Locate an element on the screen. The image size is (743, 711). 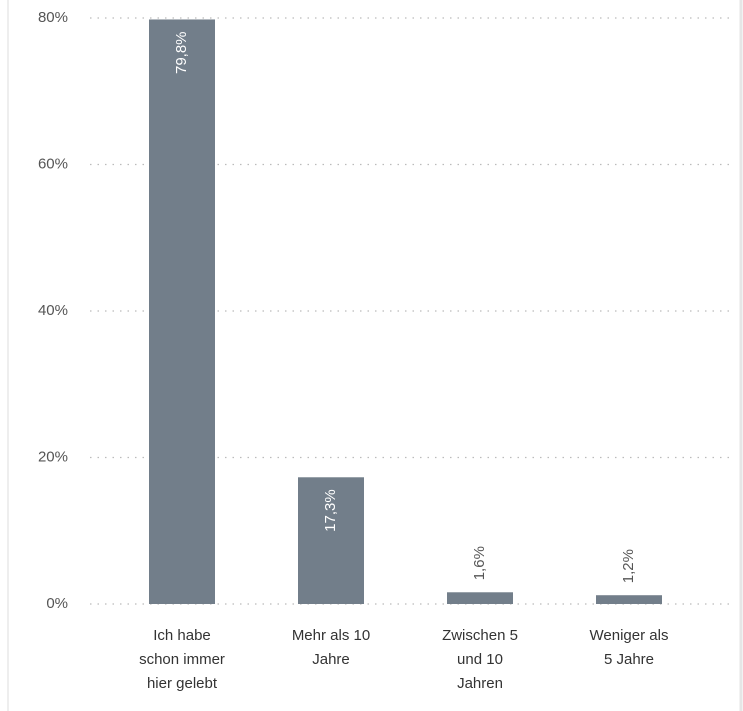
value-label: 17,3% is located at coordinates (330, 510).